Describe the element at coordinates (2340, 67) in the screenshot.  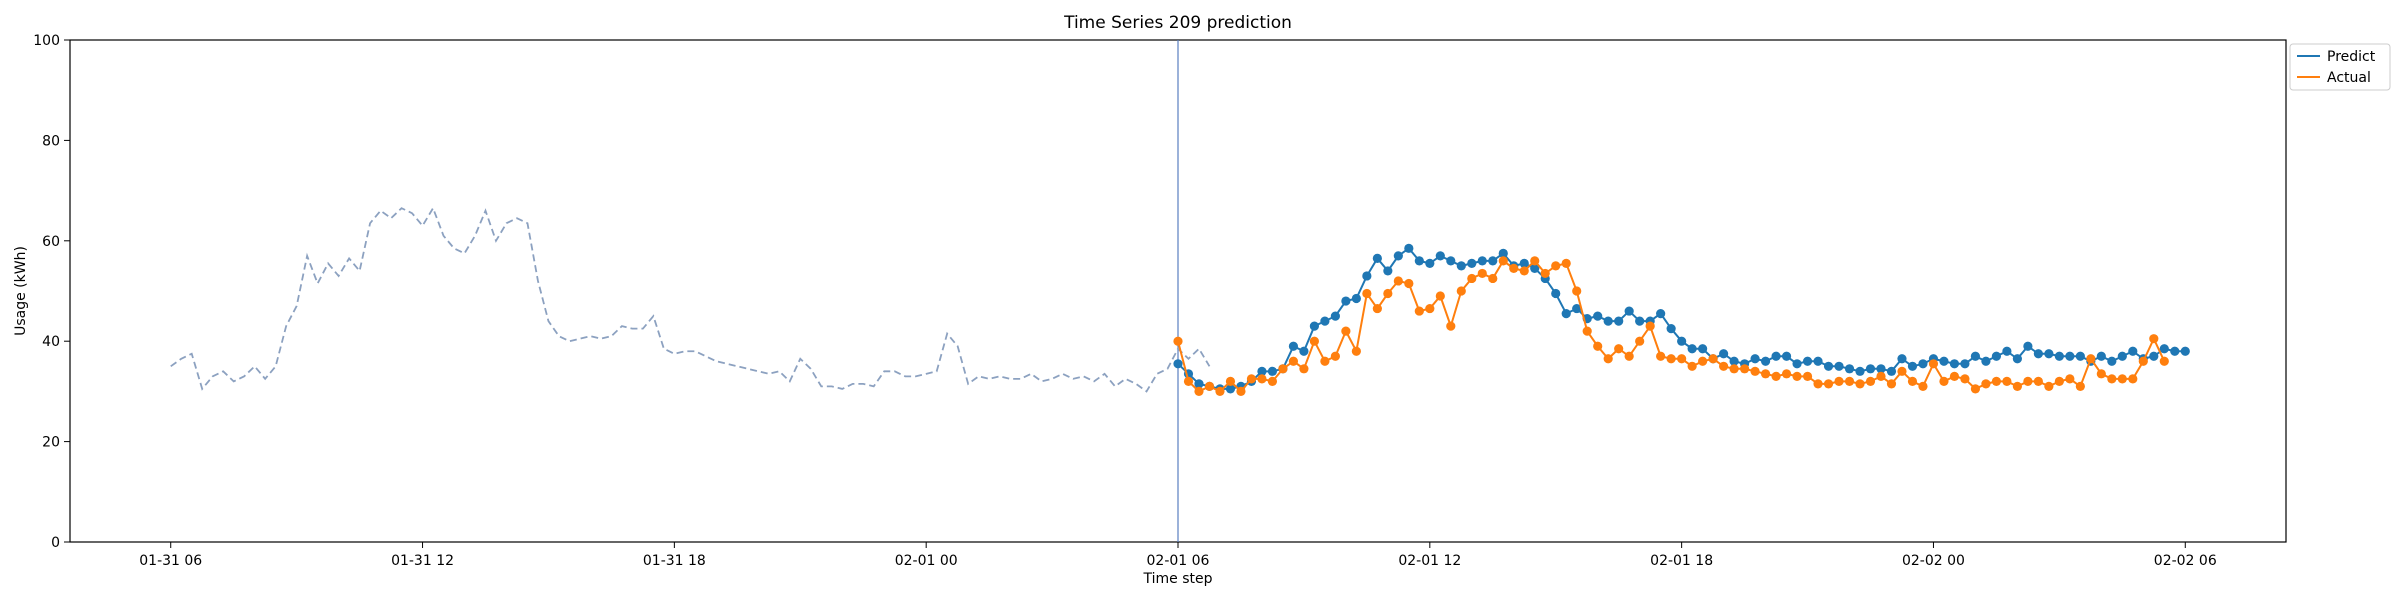
I see `legend: Predict Actual` at that location.